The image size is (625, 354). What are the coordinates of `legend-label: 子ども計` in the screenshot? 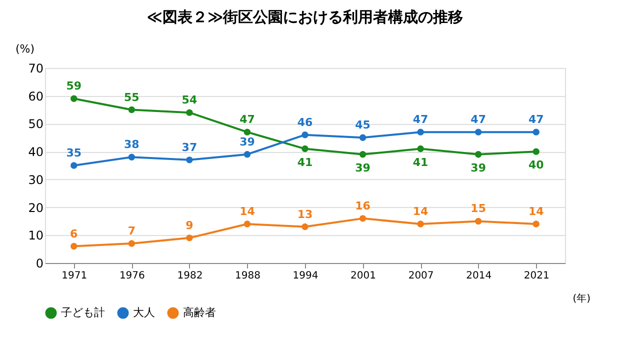 It's located at (83, 312).